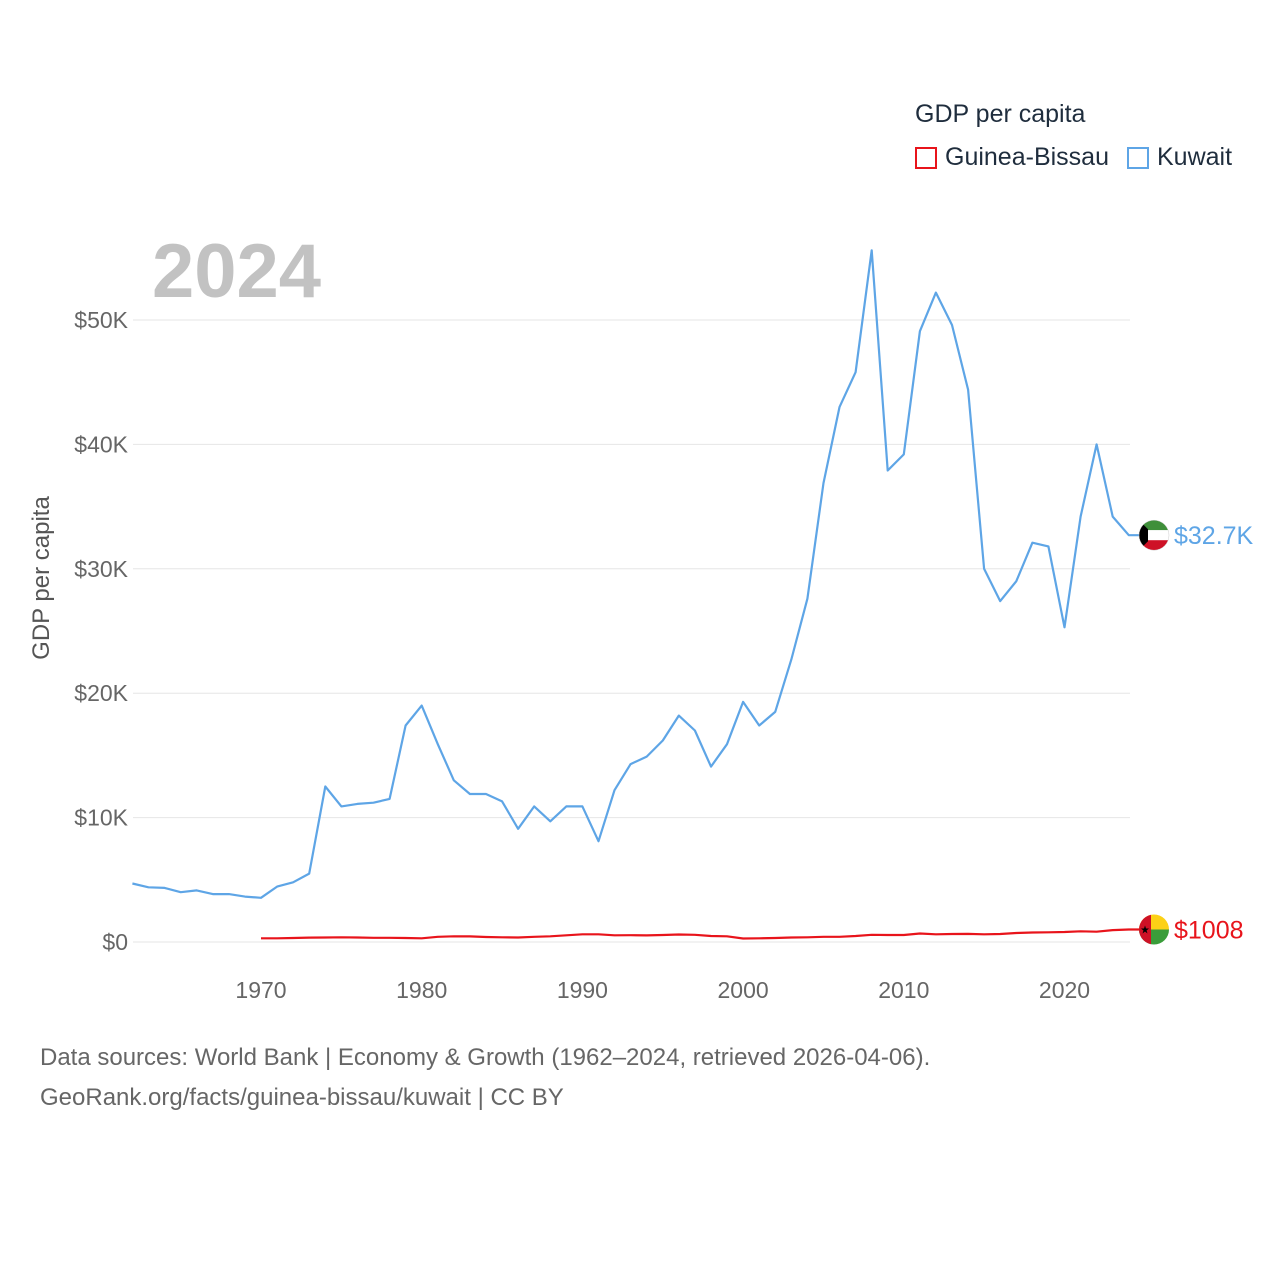 Image resolution: width=1280 pixels, height=1280 pixels. Describe the element at coordinates (903, 990) in the screenshot. I see `x-tick-label: 2010` at that location.